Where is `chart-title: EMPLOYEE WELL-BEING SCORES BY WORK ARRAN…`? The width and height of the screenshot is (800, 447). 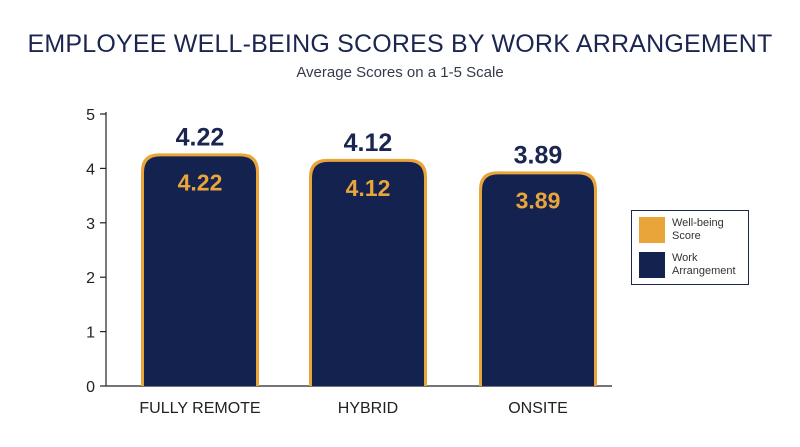 chart-title: EMPLOYEE WELL-BEING SCORES BY WORK ARRAN… is located at coordinates (400, 44).